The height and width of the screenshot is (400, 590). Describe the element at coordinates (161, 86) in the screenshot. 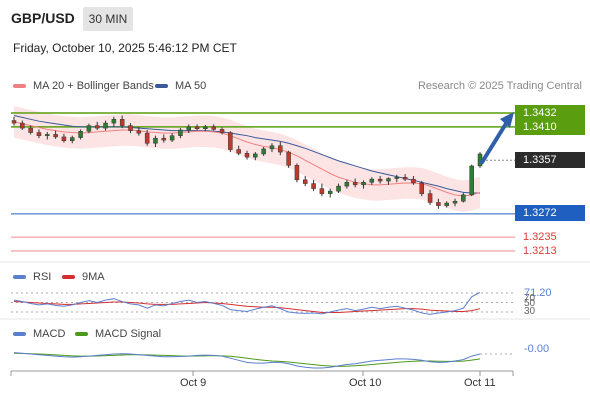

I see `ma50-swatch` at that location.